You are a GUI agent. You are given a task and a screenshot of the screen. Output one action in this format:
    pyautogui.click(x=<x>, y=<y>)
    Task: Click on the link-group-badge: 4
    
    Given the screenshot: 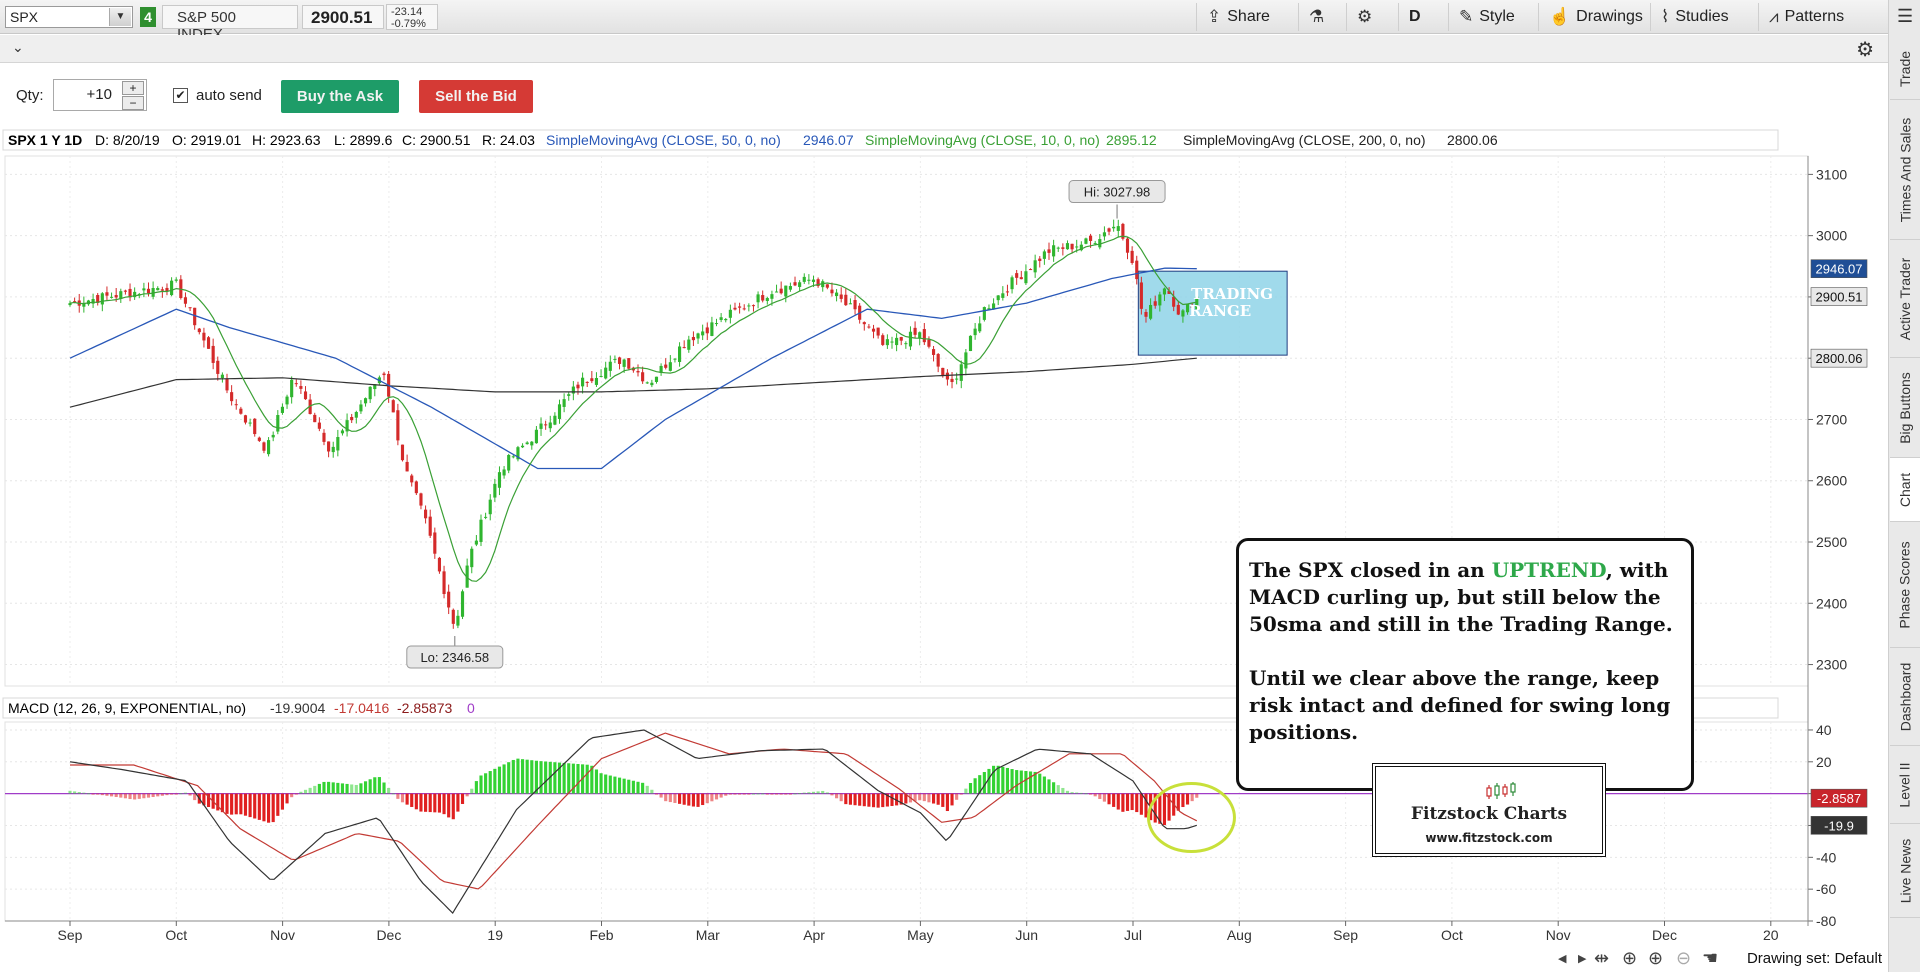 What is the action you would take?
    pyautogui.click(x=148, y=17)
    